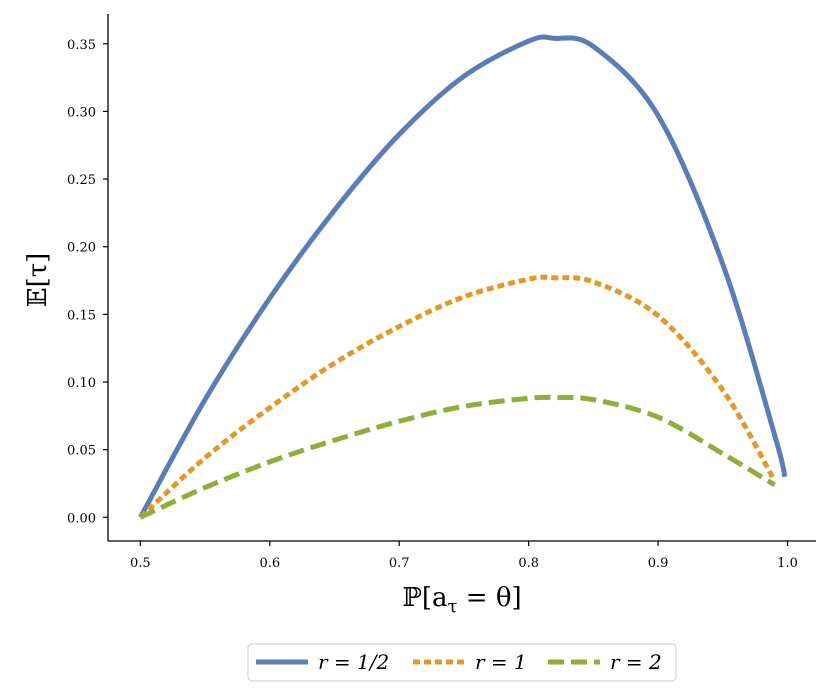  Describe the element at coordinates (81, 248) in the screenshot. I see `y-tick-label: 0.20` at that location.